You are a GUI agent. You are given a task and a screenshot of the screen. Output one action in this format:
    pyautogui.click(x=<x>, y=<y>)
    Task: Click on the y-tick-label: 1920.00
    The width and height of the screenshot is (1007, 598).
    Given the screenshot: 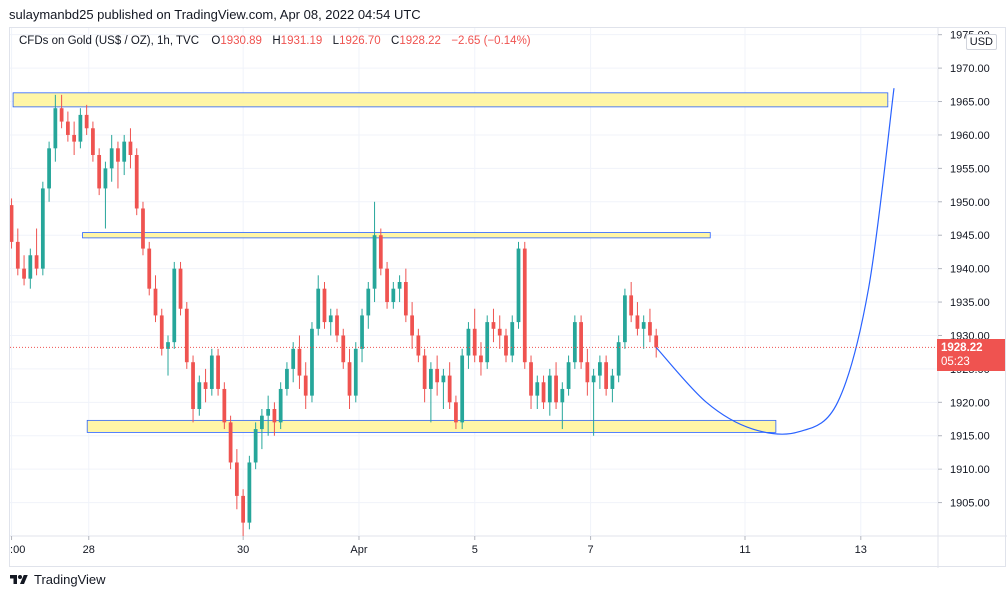 What is the action you would take?
    pyautogui.click(x=970, y=403)
    